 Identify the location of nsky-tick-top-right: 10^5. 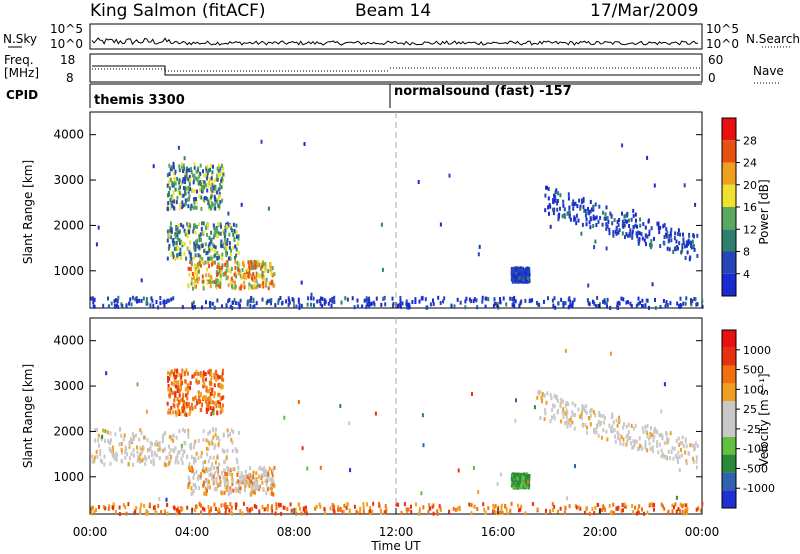
(722, 29).